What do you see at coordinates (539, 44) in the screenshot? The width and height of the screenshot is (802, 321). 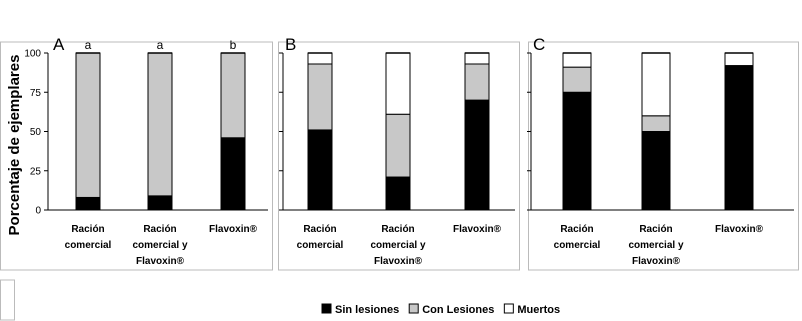 I see `panel-label: C` at bounding box center [539, 44].